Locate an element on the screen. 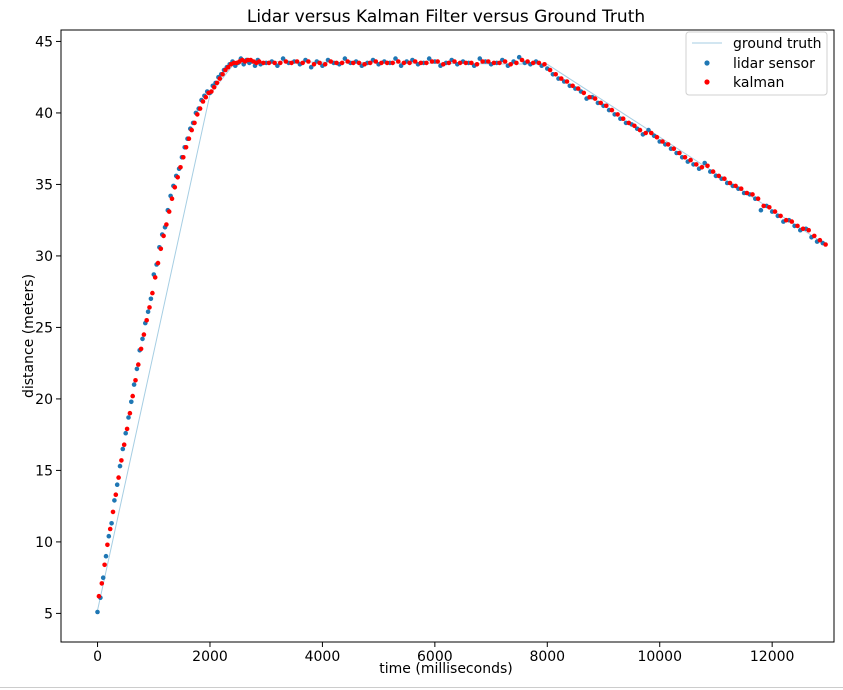  y-axis-label: distance (meters) is located at coordinates (29, 336).